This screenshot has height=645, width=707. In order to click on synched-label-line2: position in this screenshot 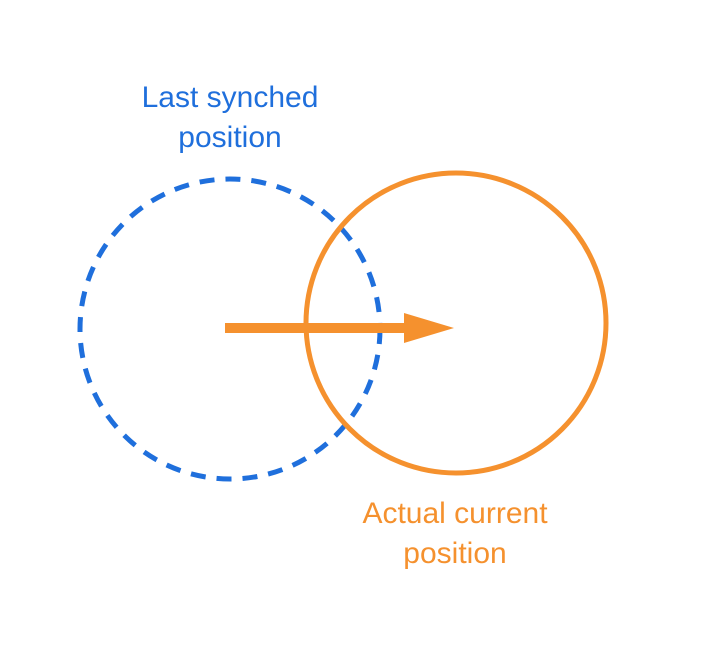, I will do `click(230, 137)`.